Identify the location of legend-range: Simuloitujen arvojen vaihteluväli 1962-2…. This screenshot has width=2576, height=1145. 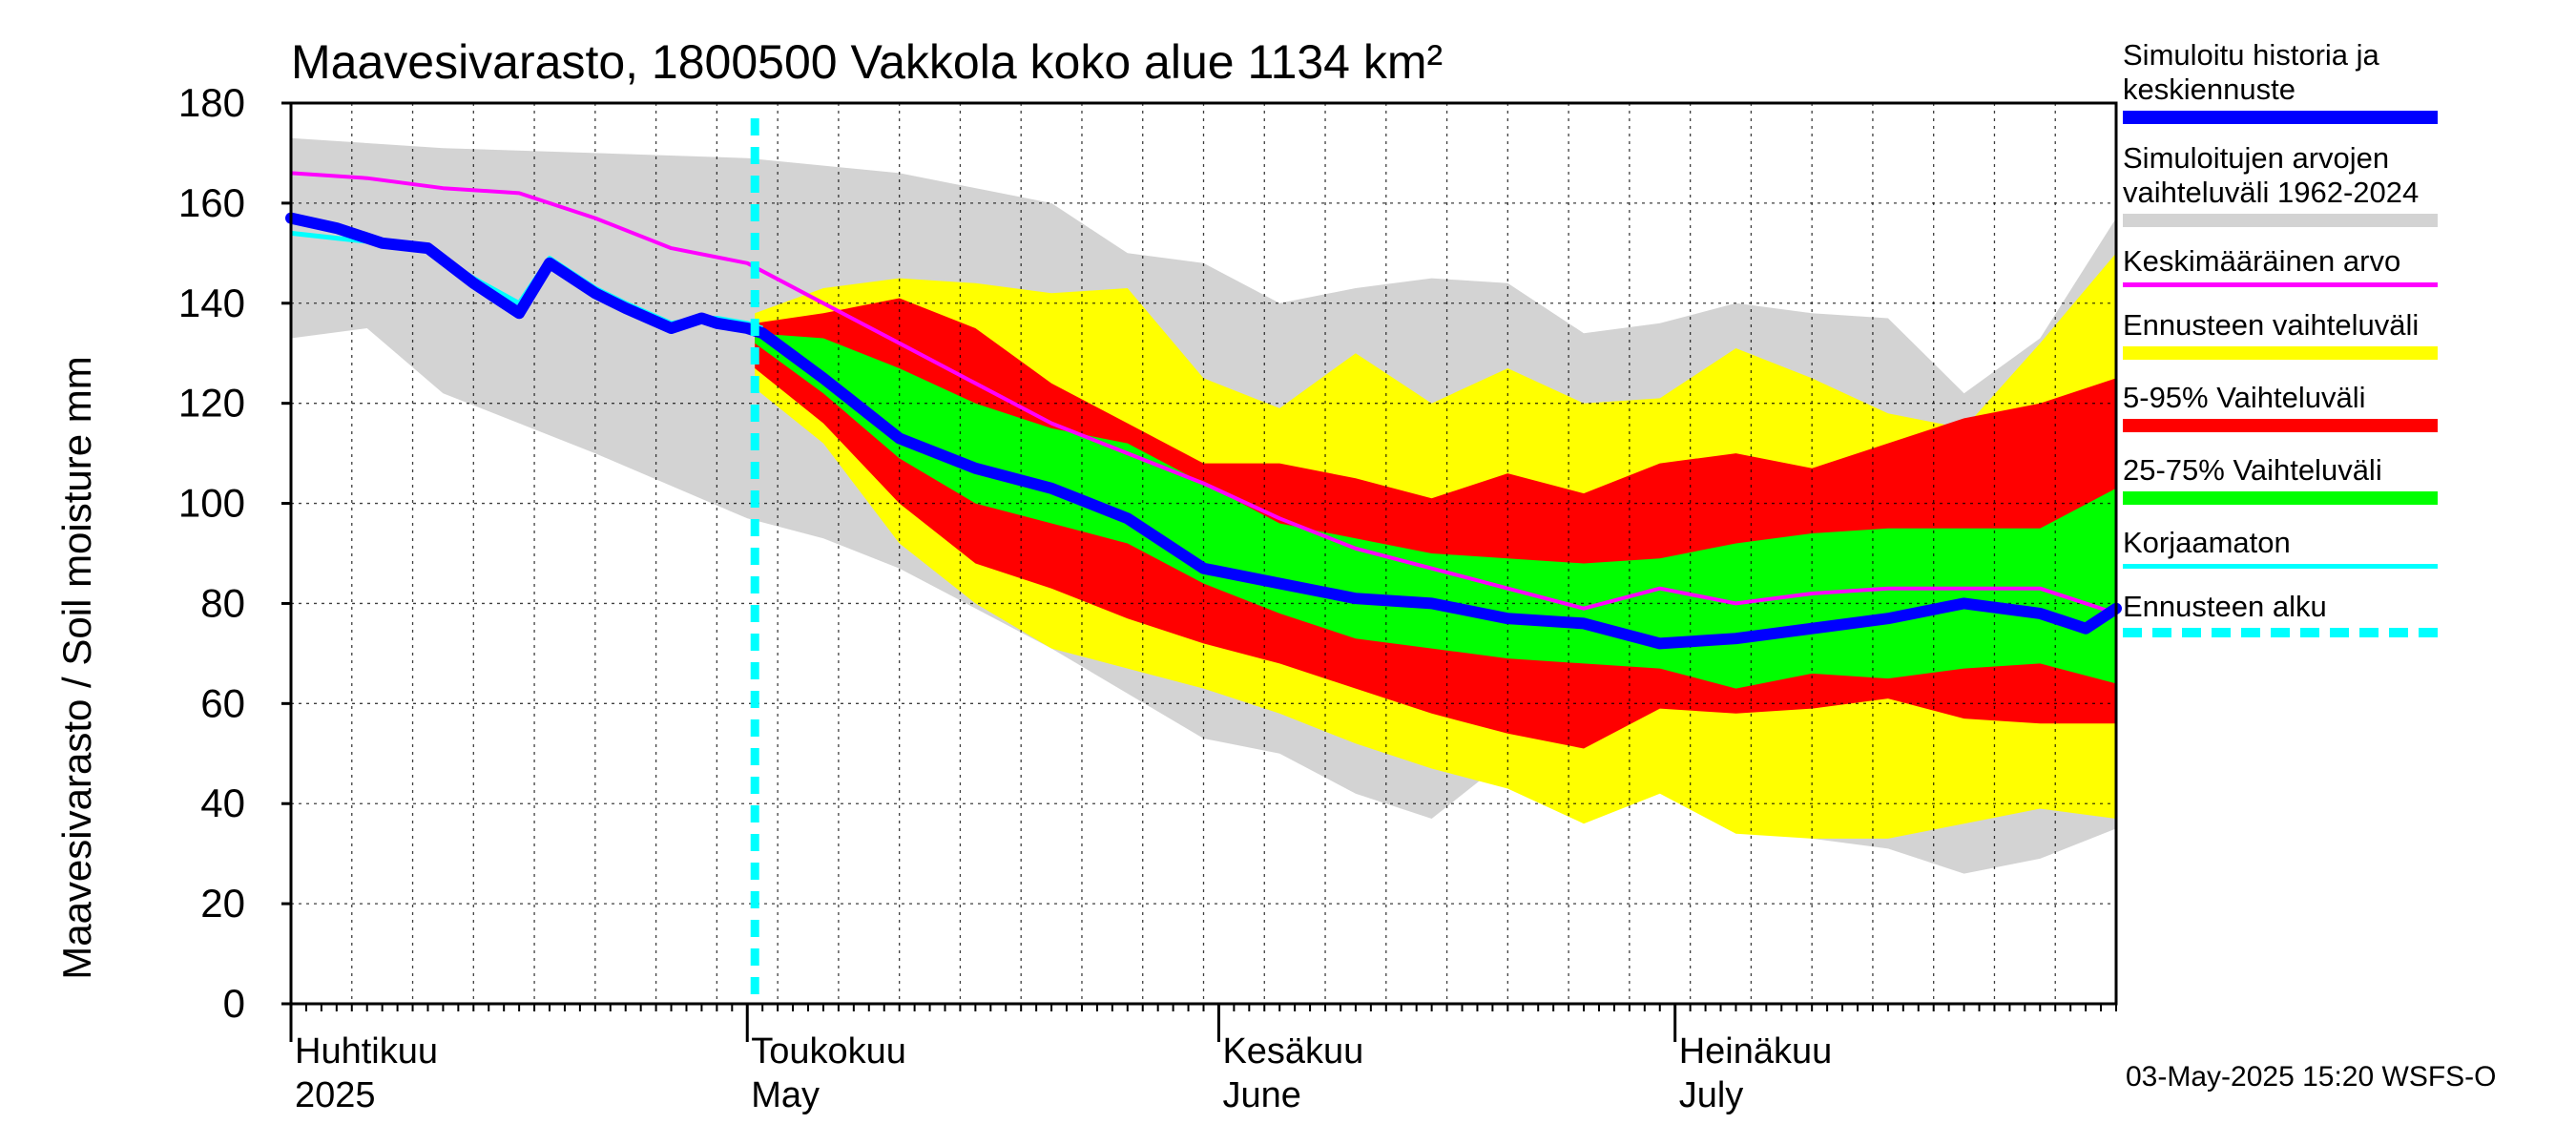
(2280, 184).